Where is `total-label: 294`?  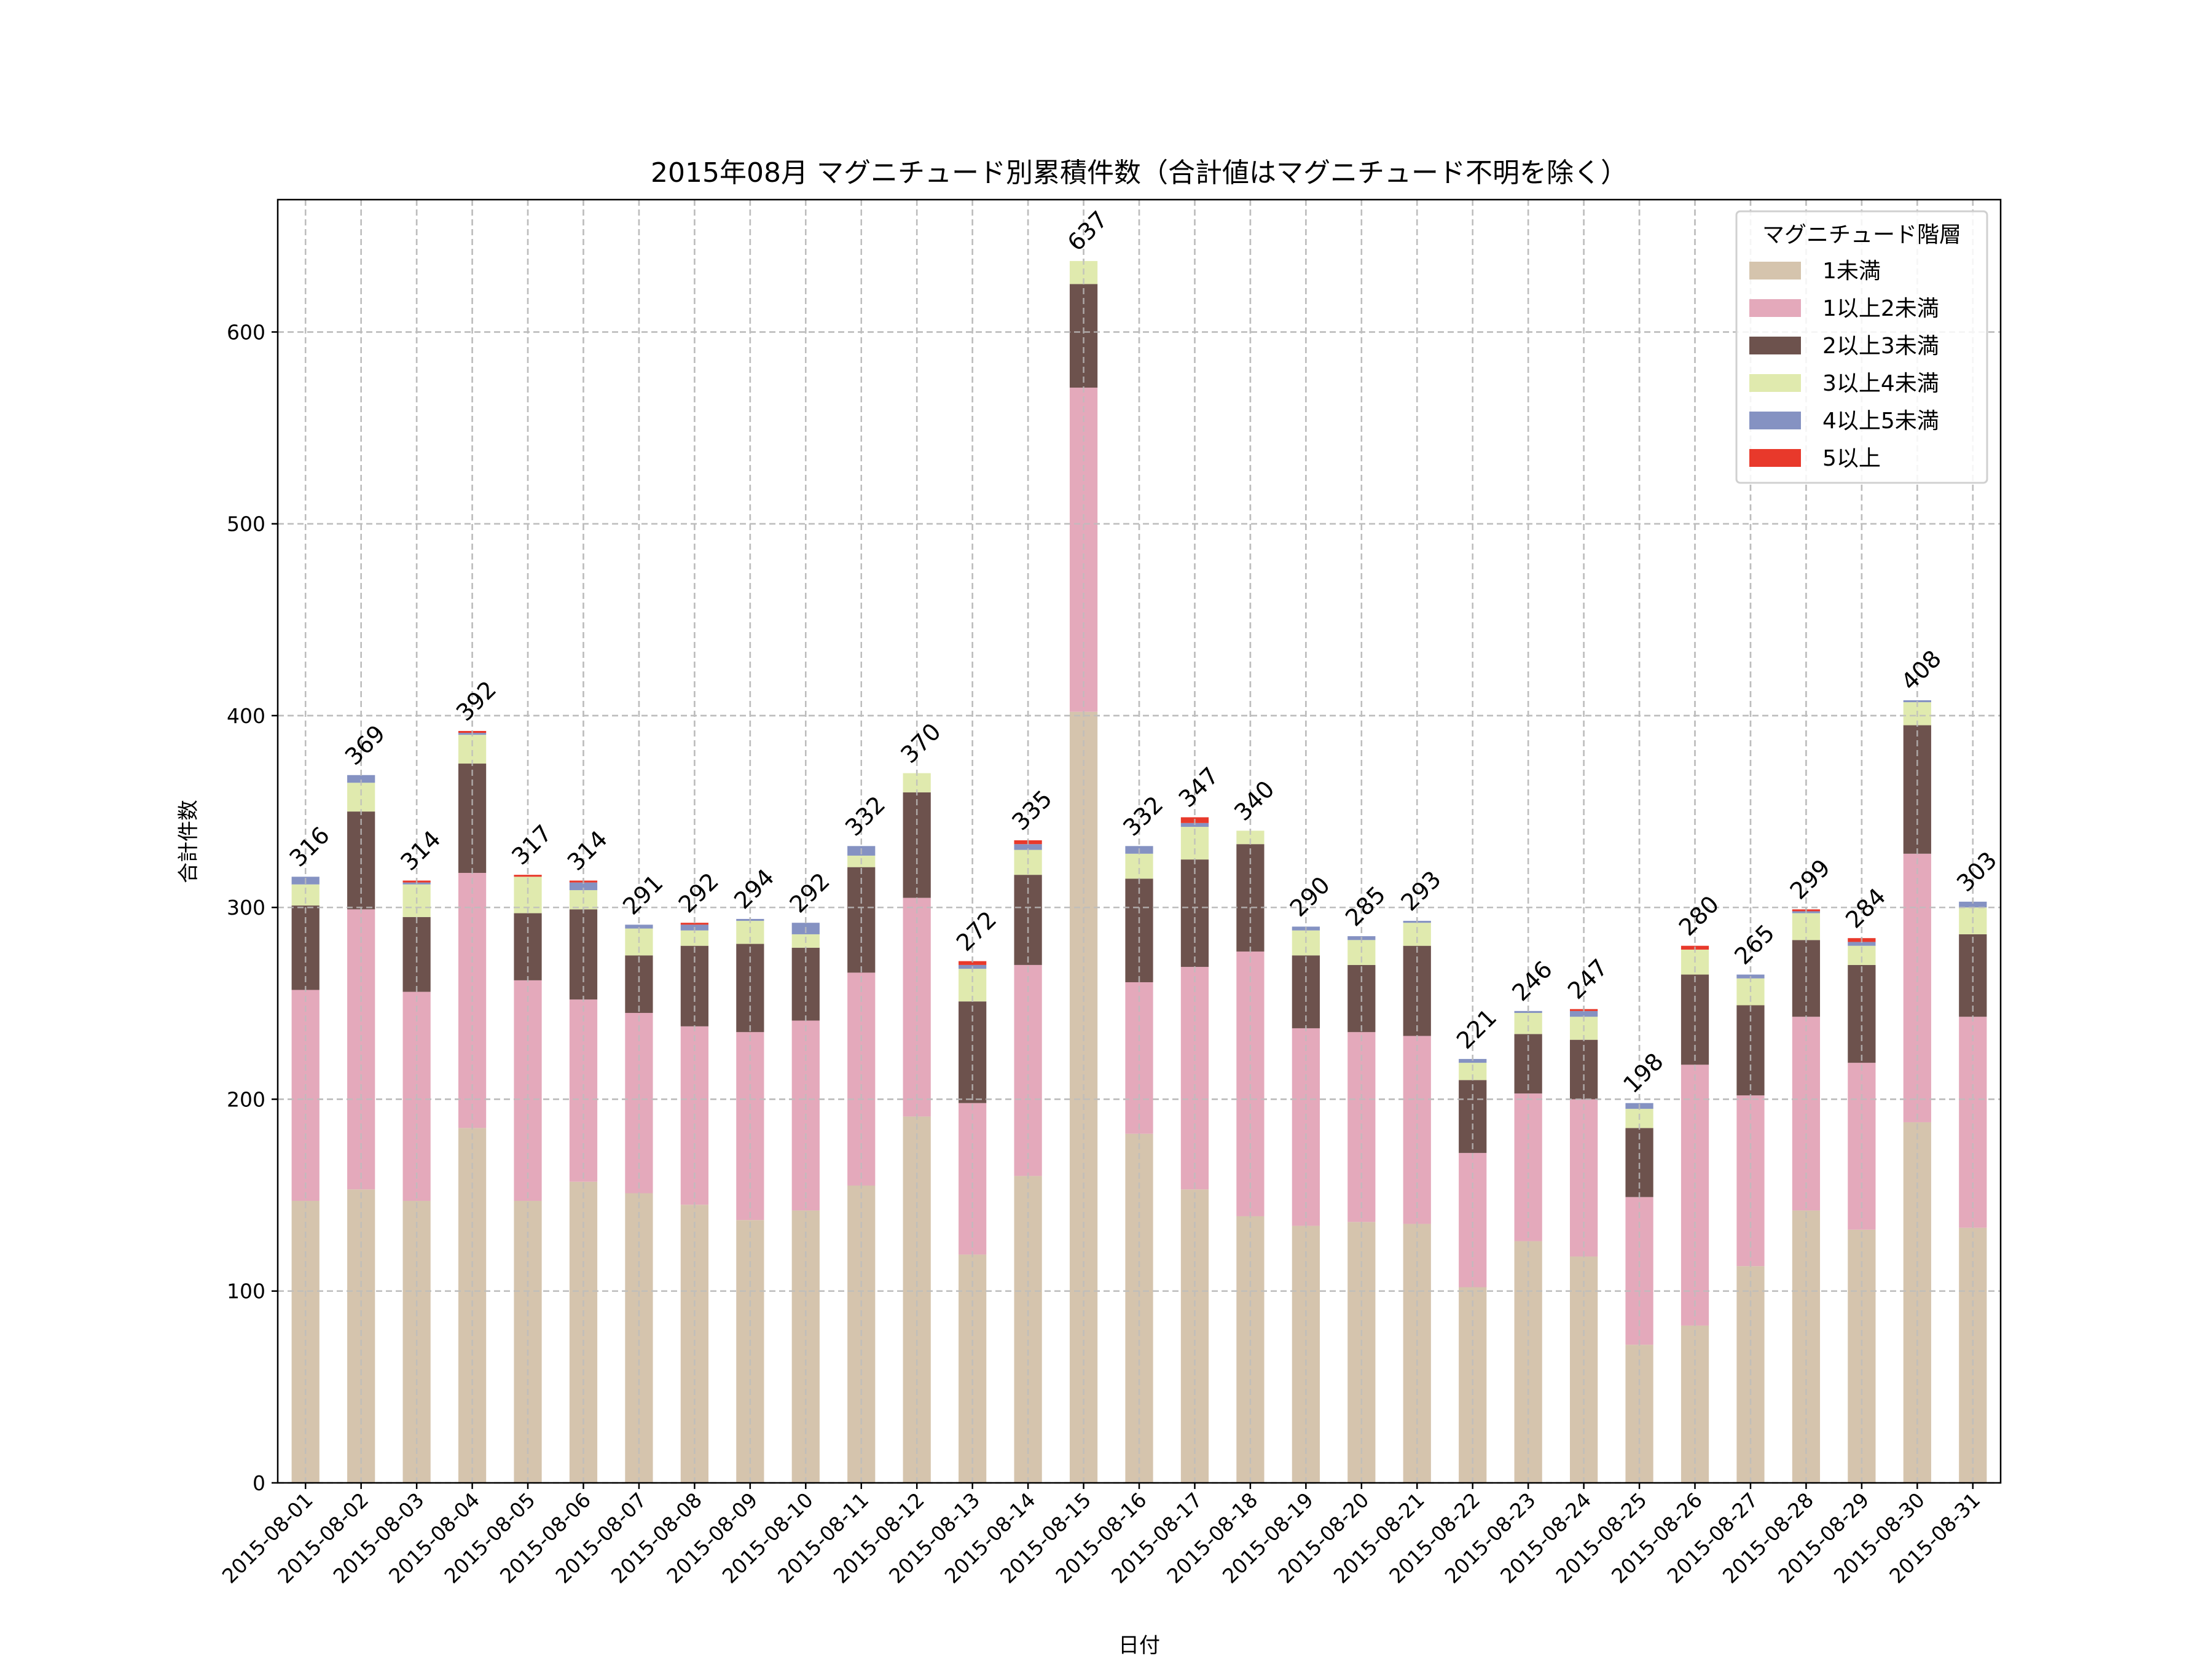 total-label: 294 is located at coordinates (754, 889).